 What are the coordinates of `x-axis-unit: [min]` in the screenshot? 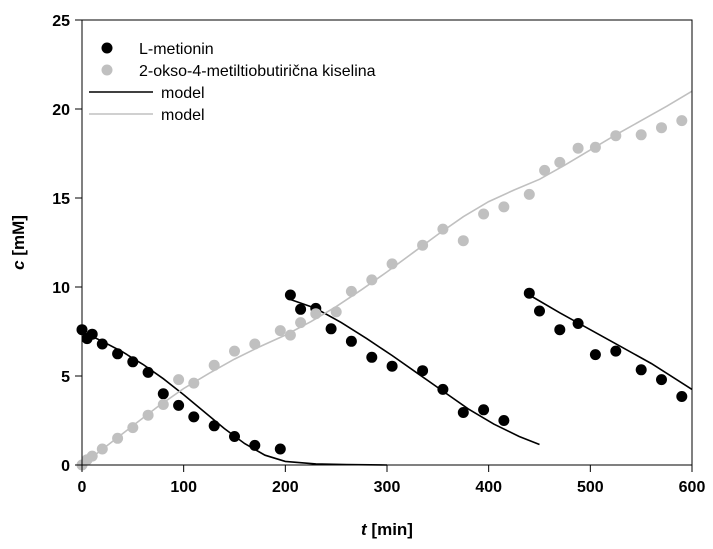 It's located at (392, 529).